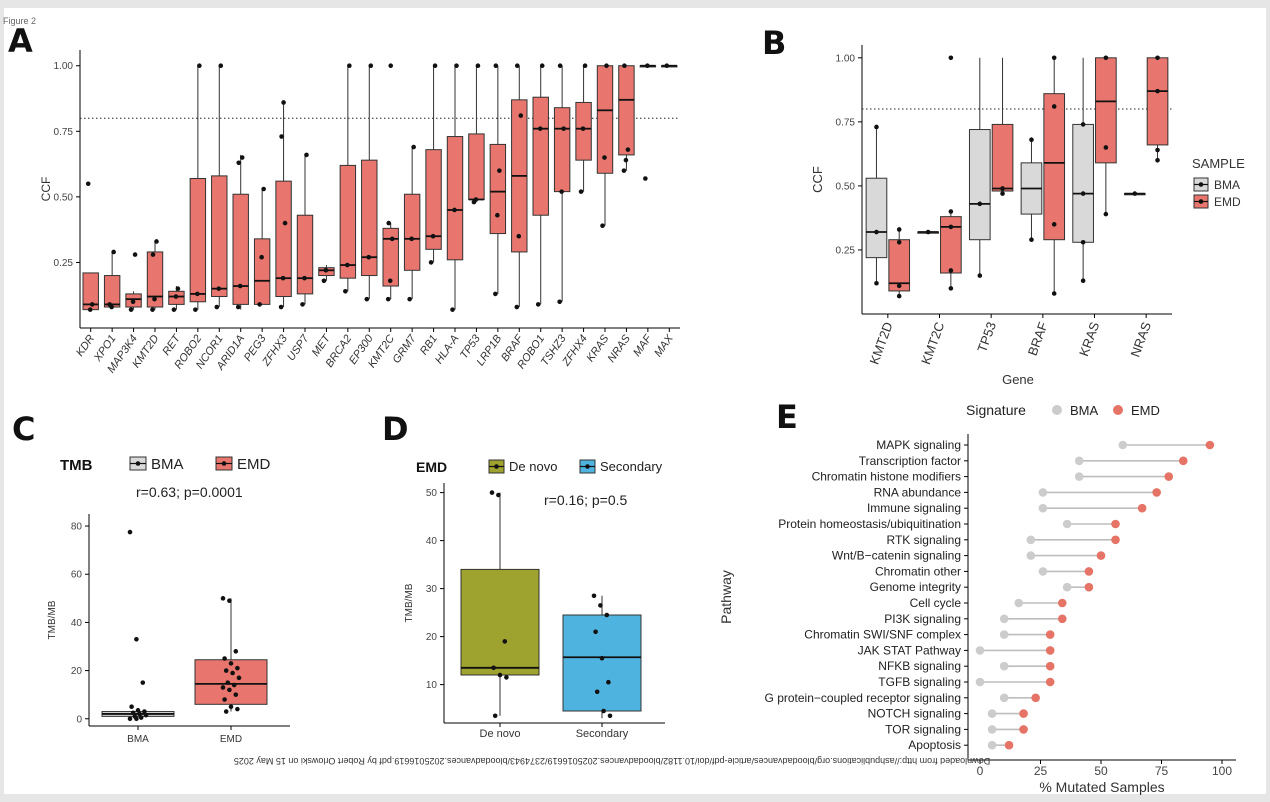  What do you see at coordinates (876, 127) in the screenshot?
I see `panel-b-bma-box-kmt2d-point` at bounding box center [876, 127].